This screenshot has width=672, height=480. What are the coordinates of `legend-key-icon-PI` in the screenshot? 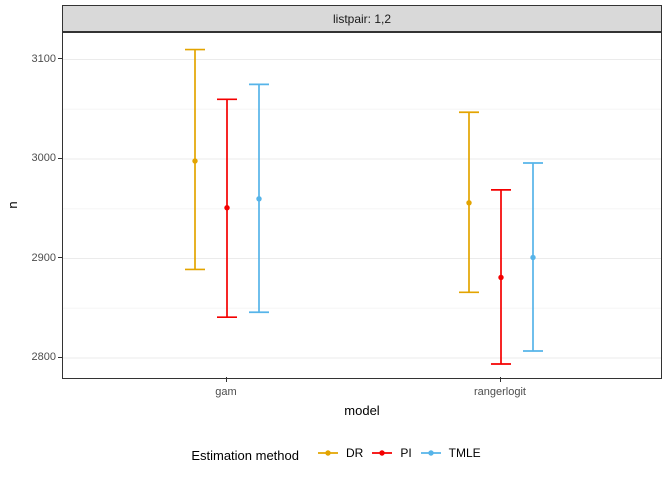 It's located at (382, 452).